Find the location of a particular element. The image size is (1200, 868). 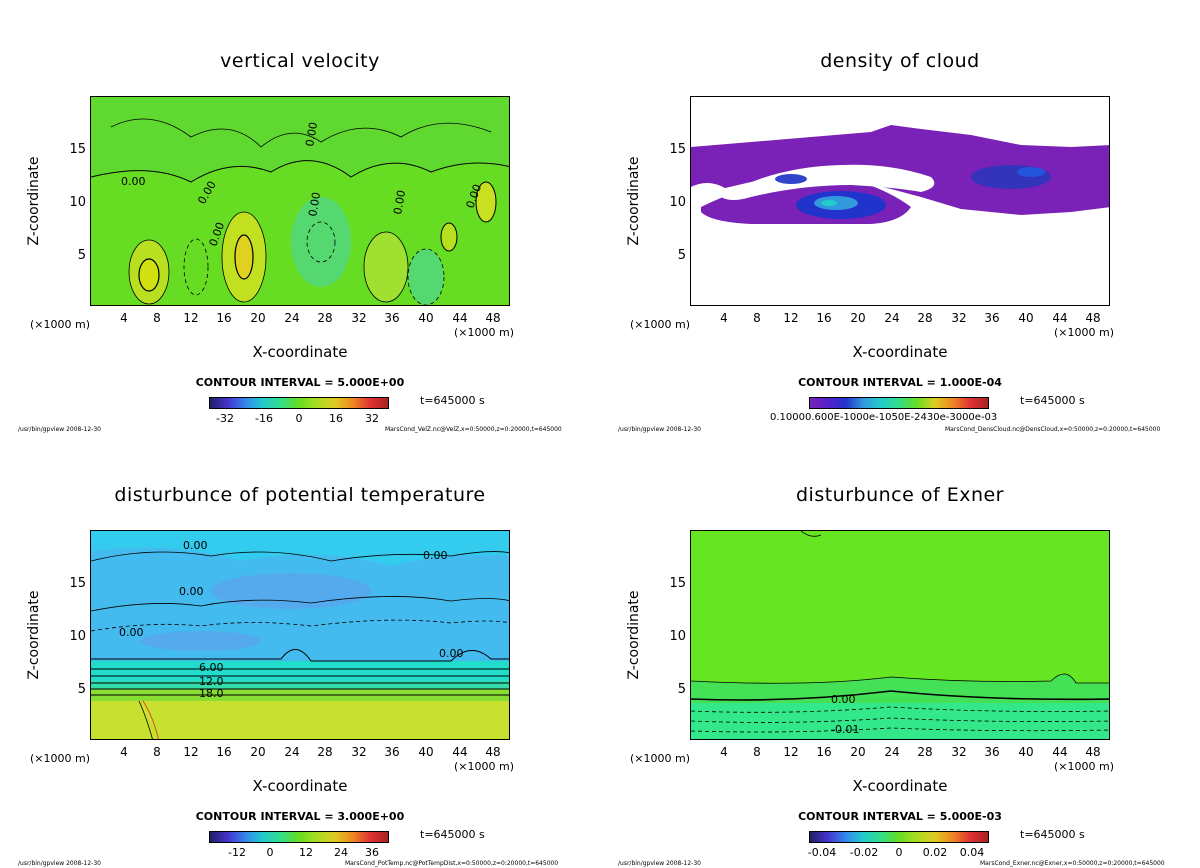

zero-contour is located at coordinates (300, 171).